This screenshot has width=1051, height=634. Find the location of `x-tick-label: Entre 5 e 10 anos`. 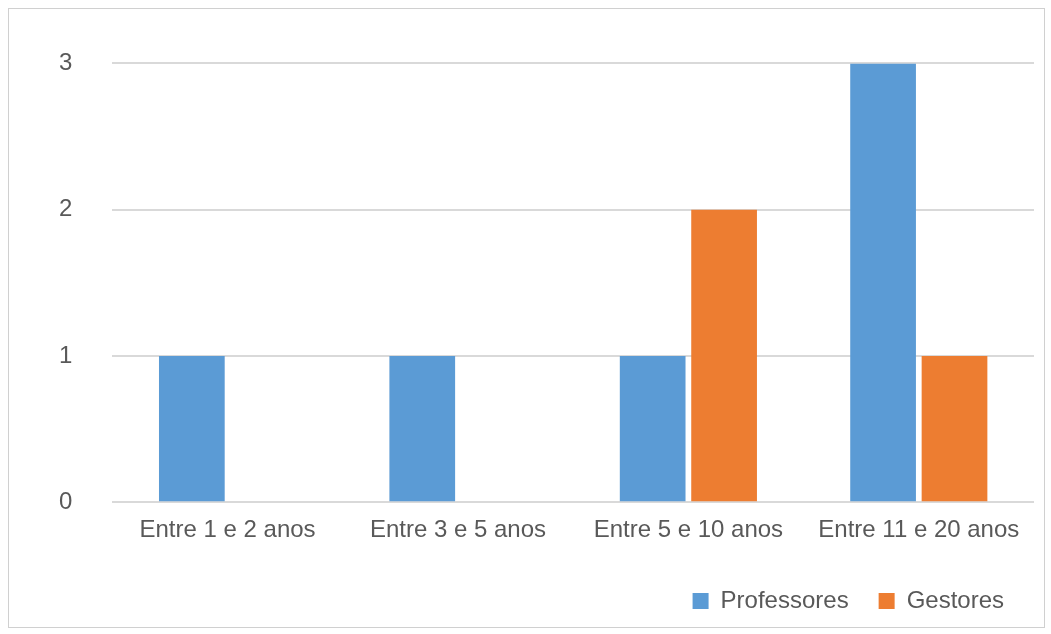

x-tick-label: Entre 5 e 10 anos is located at coordinates (688, 529).